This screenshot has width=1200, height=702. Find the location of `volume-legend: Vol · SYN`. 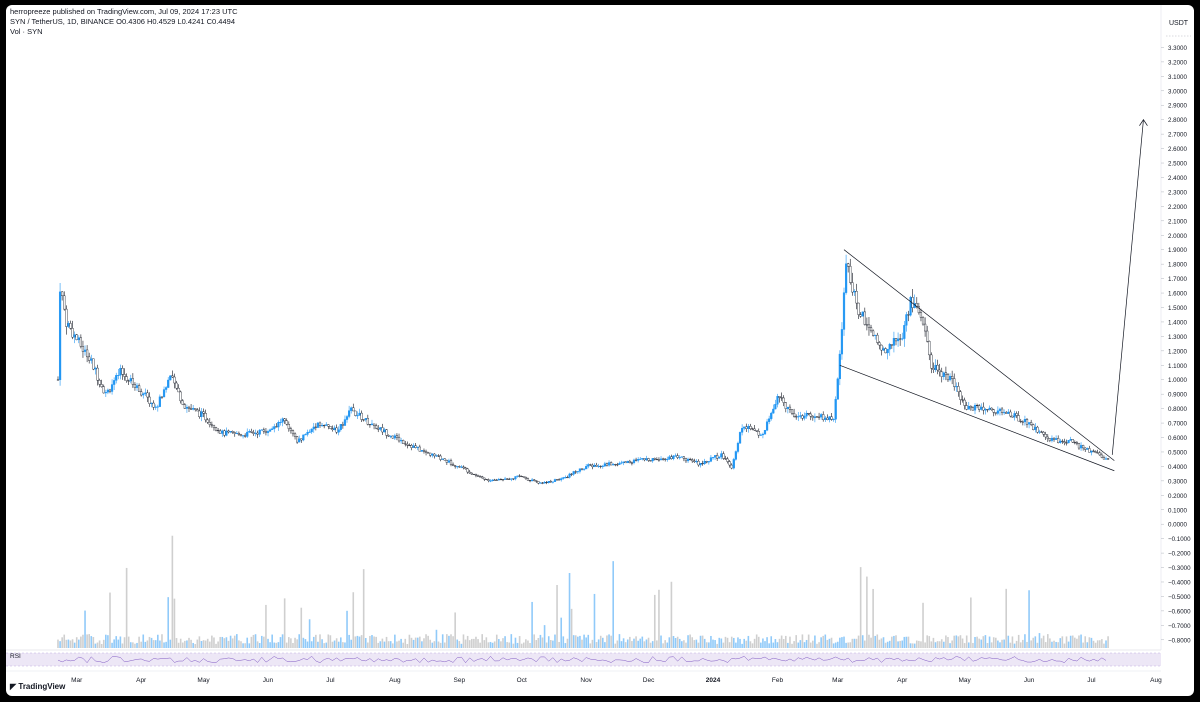

volume-legend: Vol · SYN is located at coordinates (26, 31).